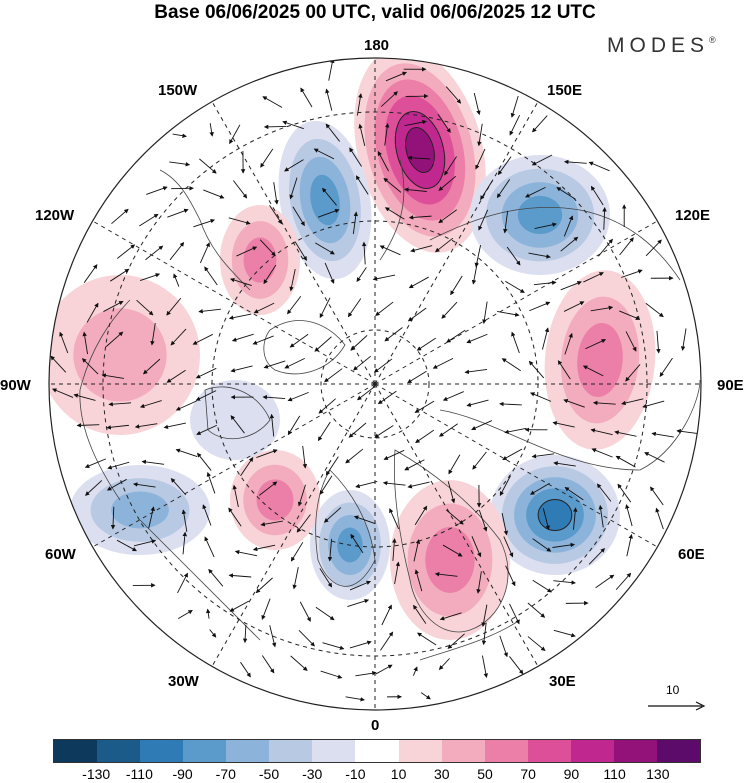  What do you see at coordinates (225, 774) in the screenshot?
I see `color-tick-label: -70` at bounding box center [225, 774].